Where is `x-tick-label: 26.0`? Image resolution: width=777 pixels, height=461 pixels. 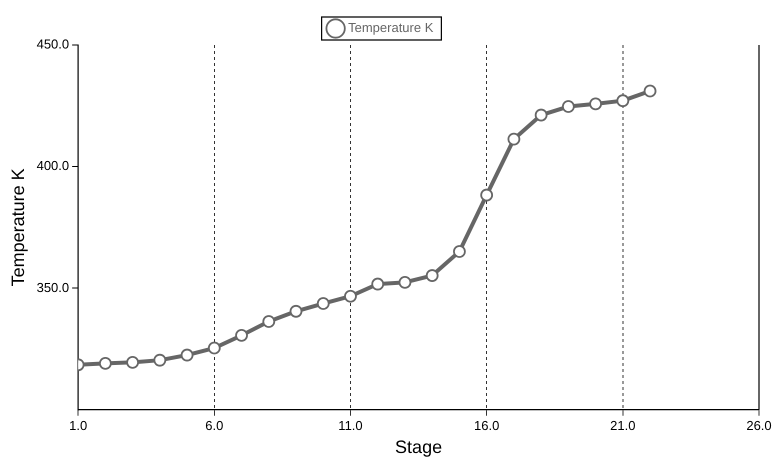
x-tick-label: 26.0 is located at coordinates (759, 426).